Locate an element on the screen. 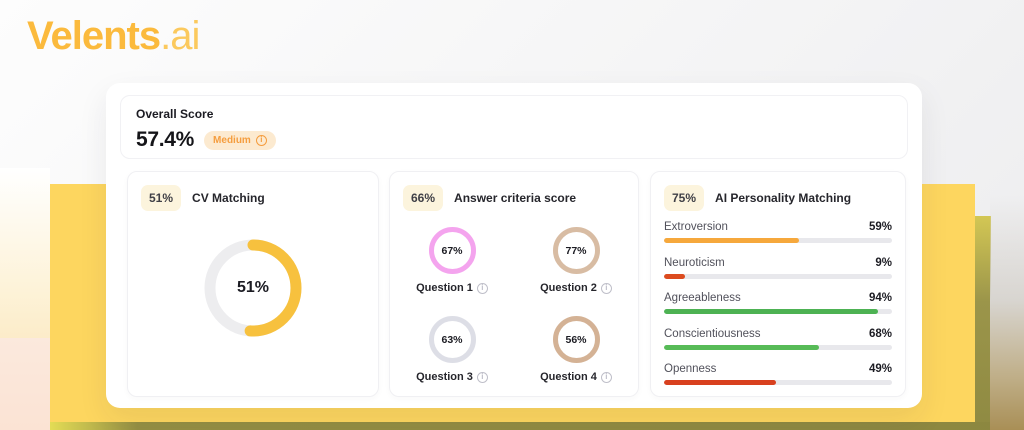 This screenshot has width=1024, height=430. question-3-info-icon: i is located at coordinates (482, 377).